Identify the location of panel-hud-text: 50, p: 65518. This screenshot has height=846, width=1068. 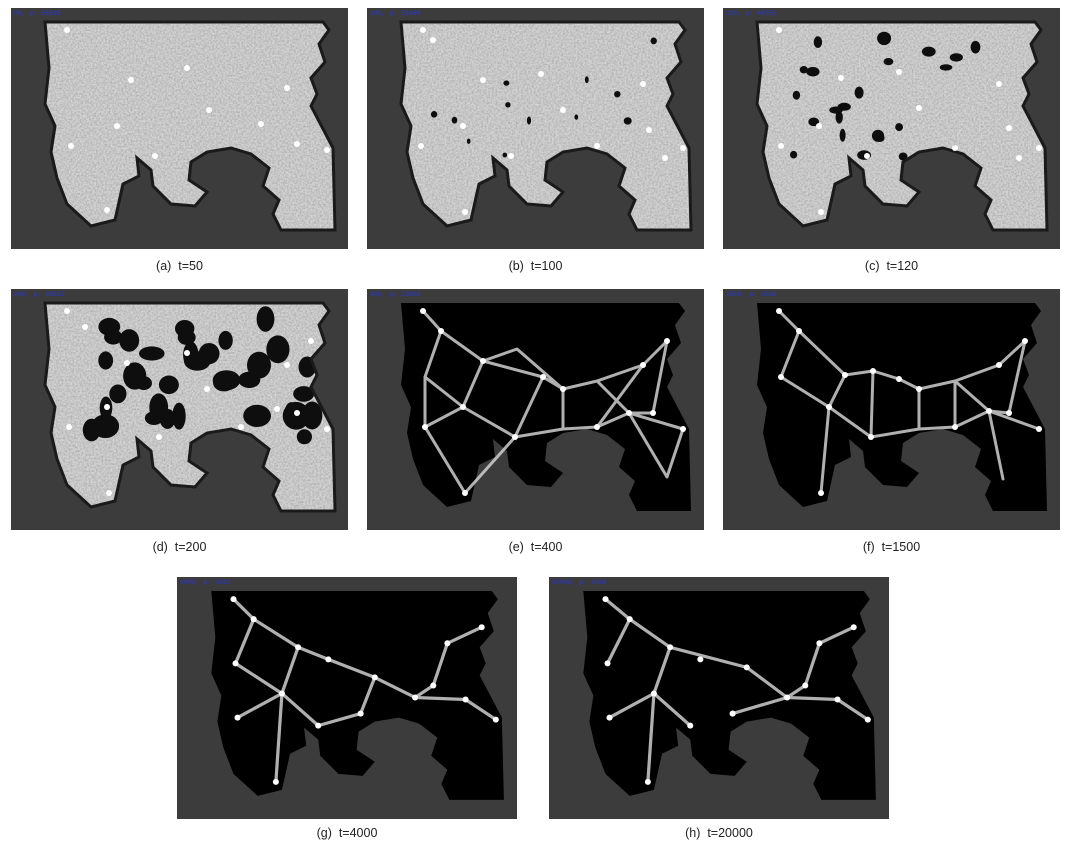
(37, 13).